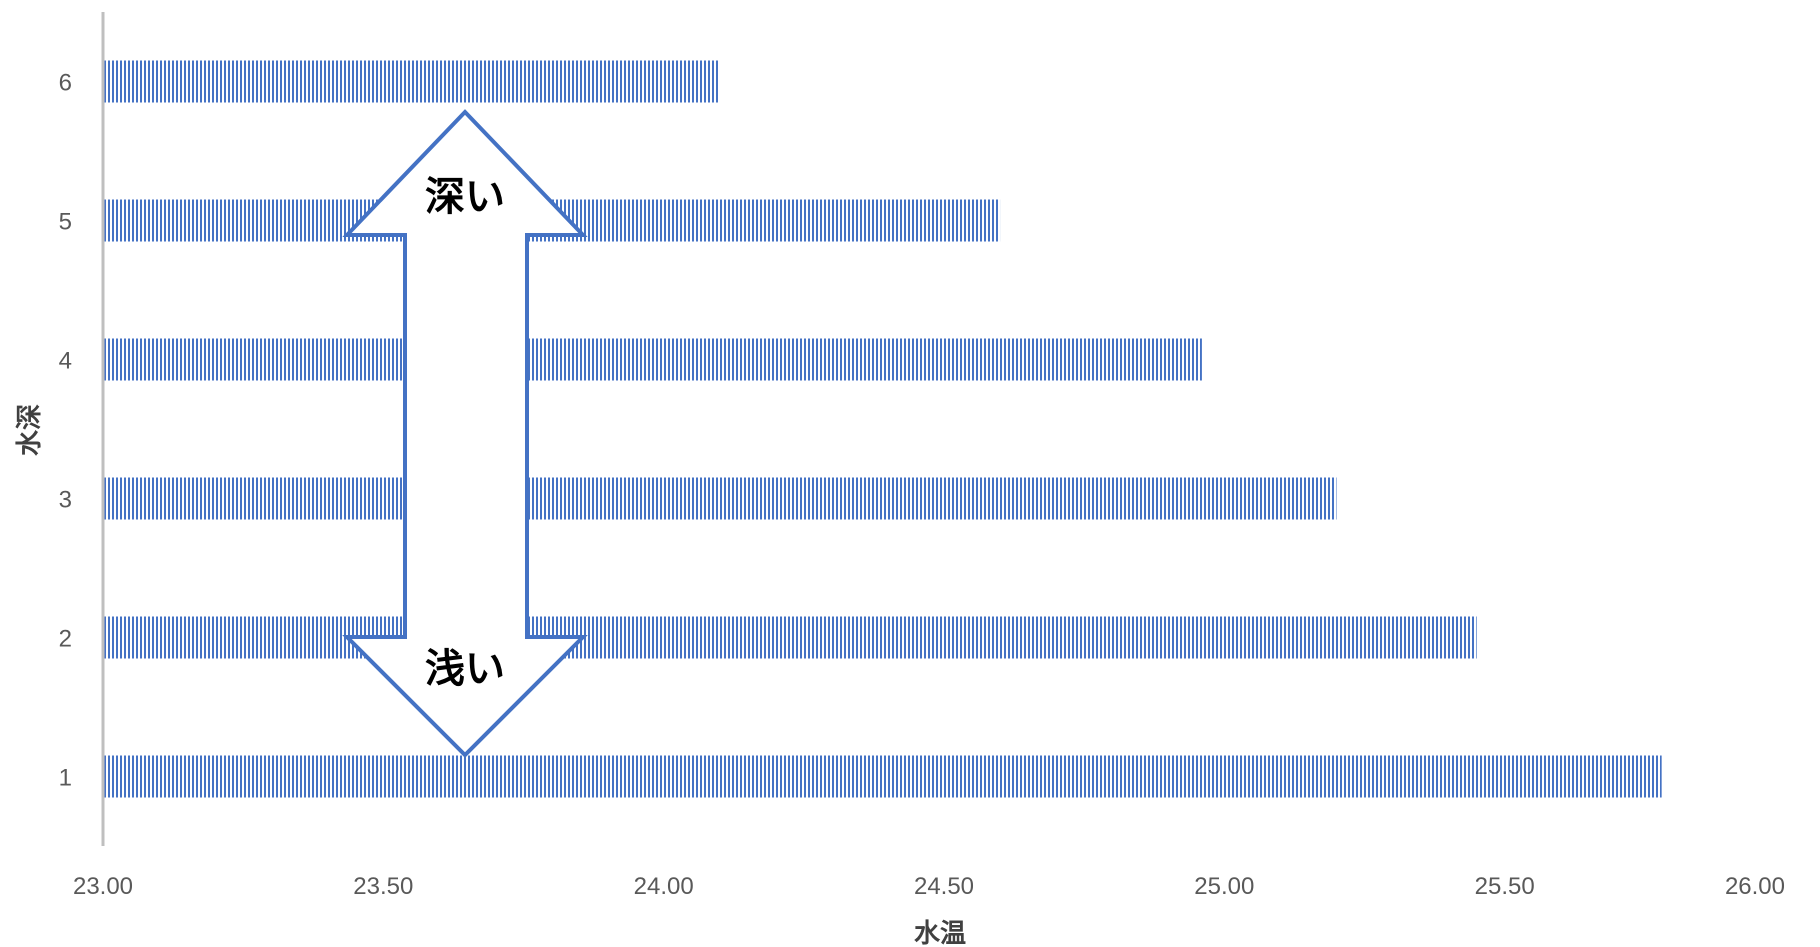 The image size is (1820, 947). Describe the element at coordinates (65, 83) in the screenshot. I see `y-tick-label-6: 6` at that location.